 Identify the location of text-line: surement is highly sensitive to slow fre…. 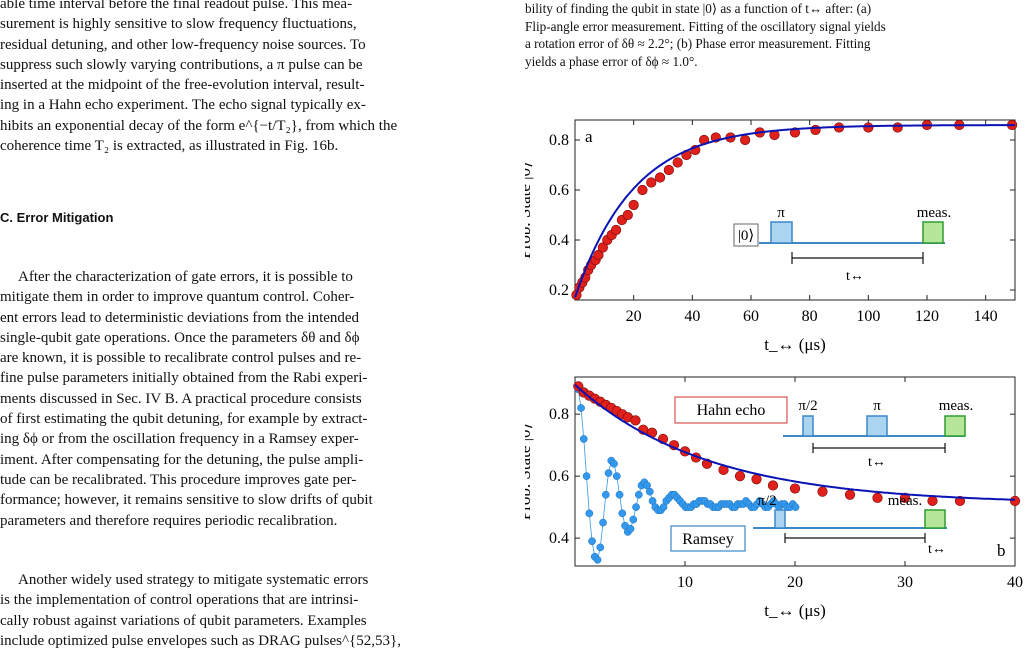
(178, 24).